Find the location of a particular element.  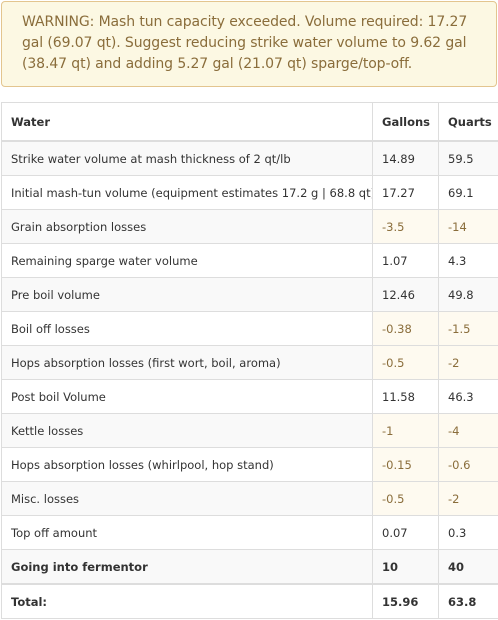

quarts-value: 59.5 is located at coordinates (468, 158).